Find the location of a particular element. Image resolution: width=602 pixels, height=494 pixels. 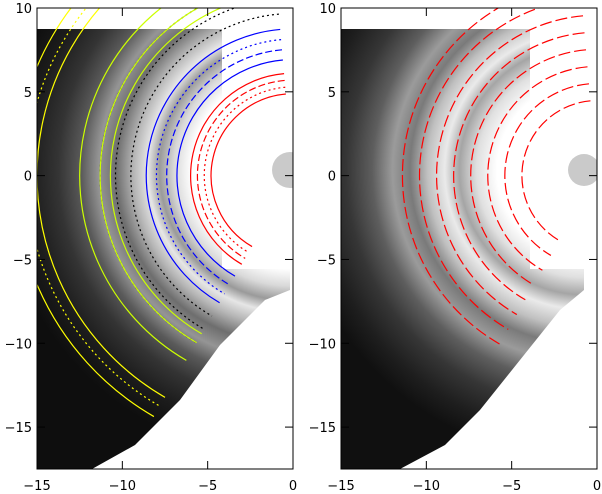

right-bright-core is located at coordinates (563, 149).